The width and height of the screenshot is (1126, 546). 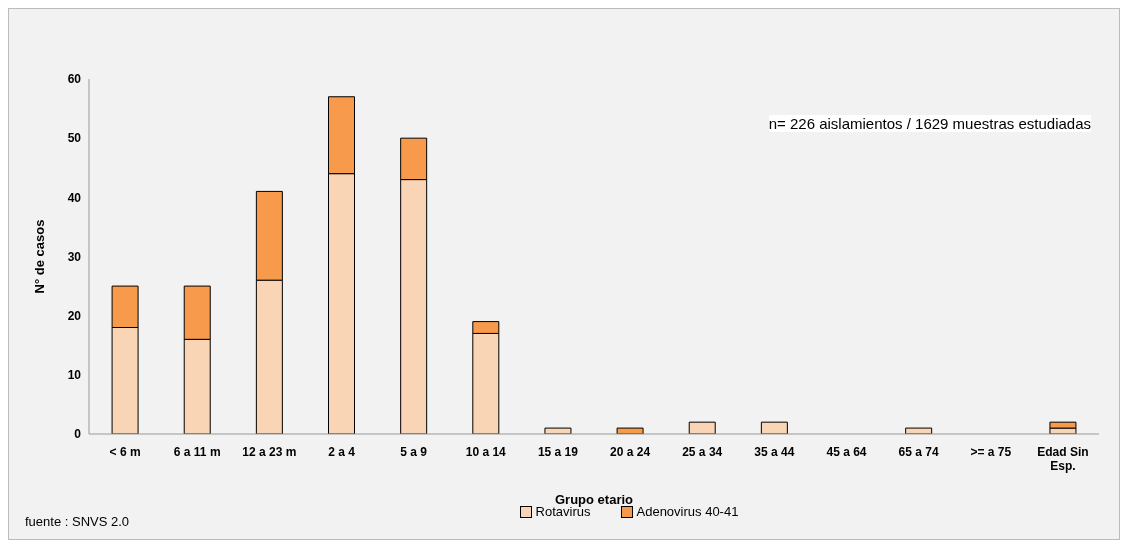 I want to click on x-axis-title: Grupo etario, so click(x=594, y=499).